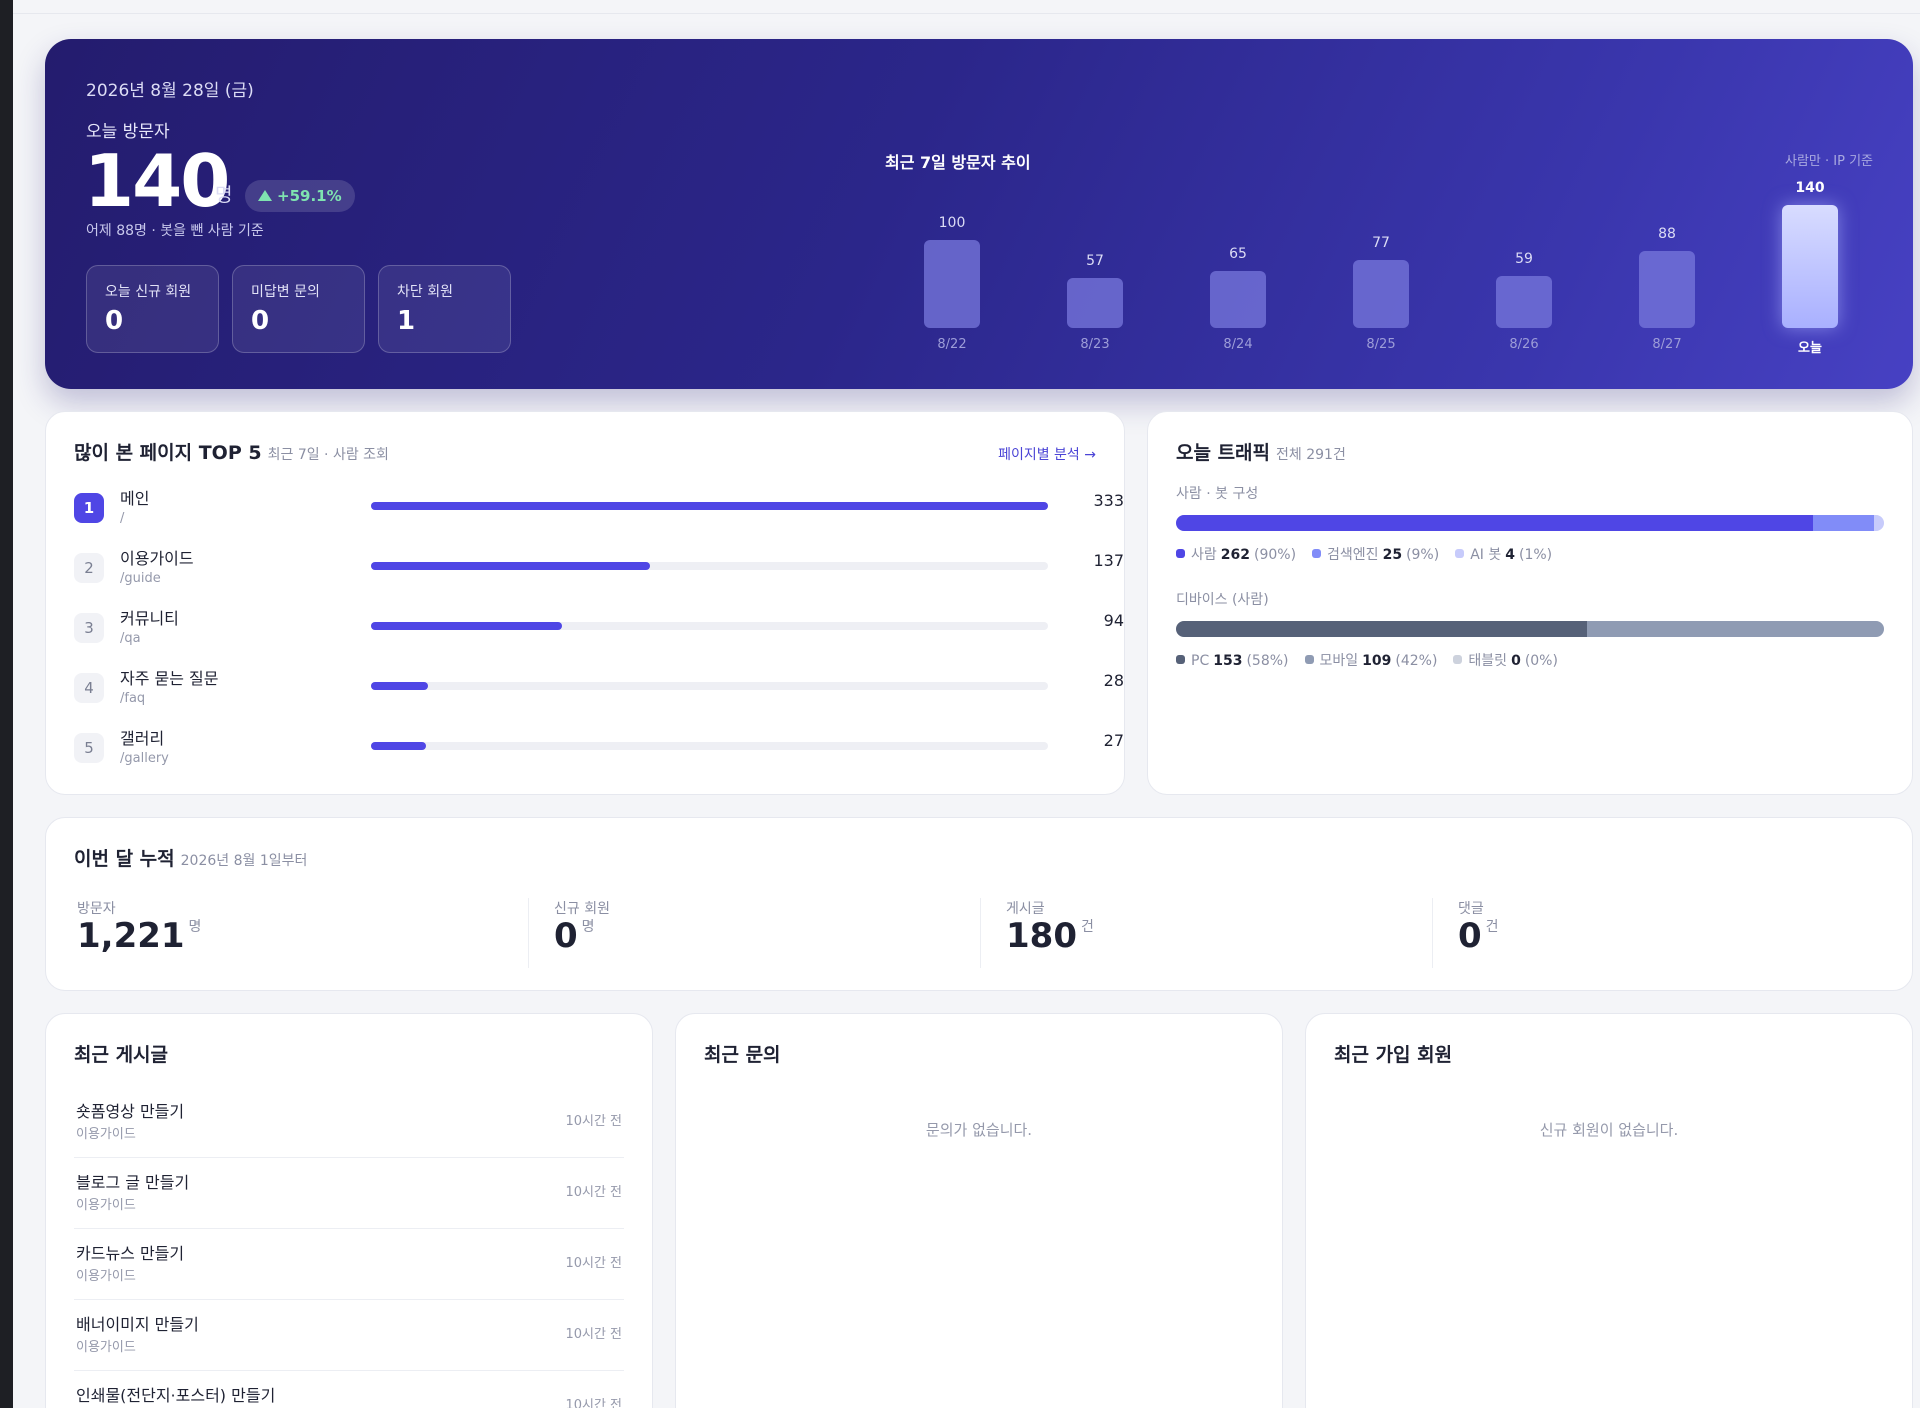  What do you see at coordinates (599, 572) in the screenshot?
I see `top-page-row: 2 이용가이드/guide 137` at bounding box center [599, 572].